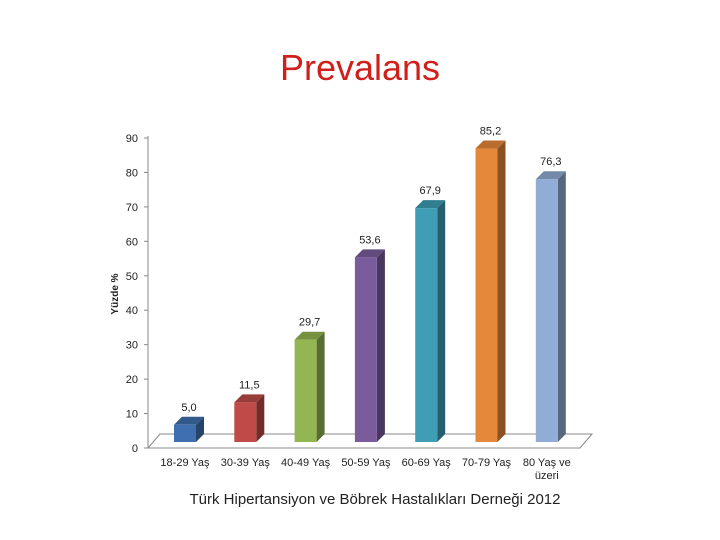 The height and width of the screenshot is (540, 720). I want to click on y-tick-label: 90, so click(132, 139).